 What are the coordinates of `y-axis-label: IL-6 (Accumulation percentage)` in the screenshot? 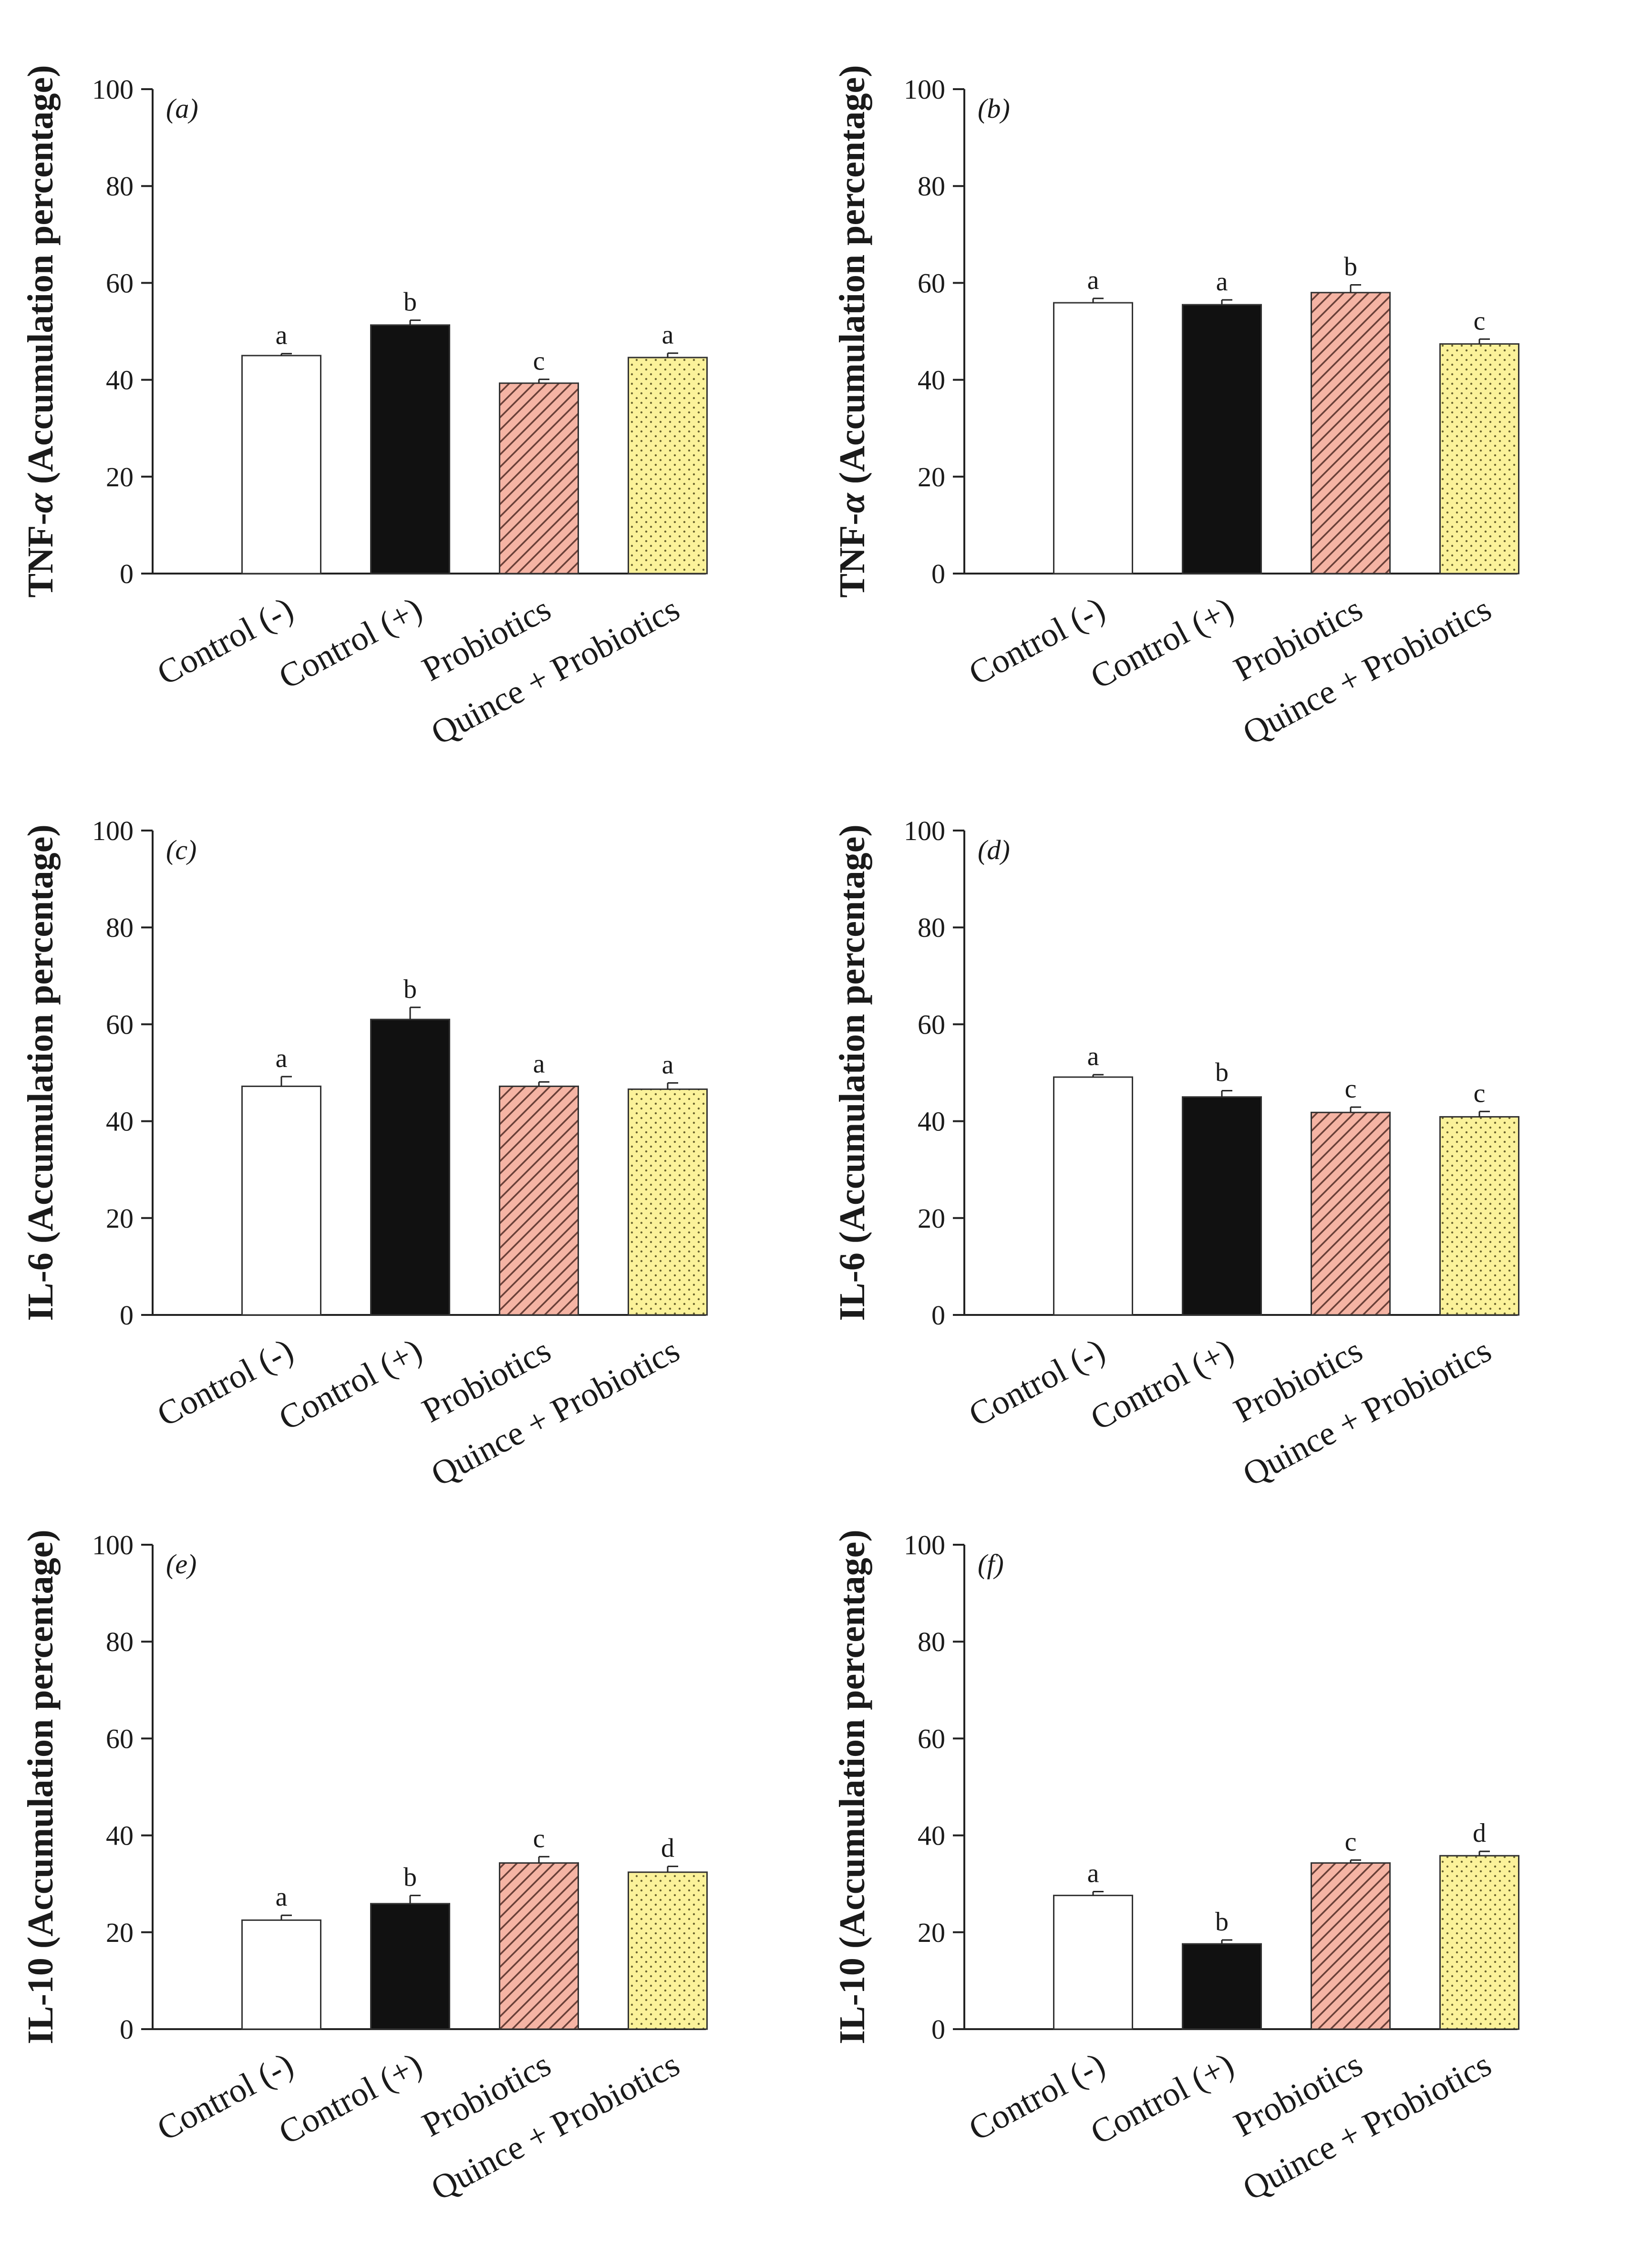 It's located at (41, 1073).